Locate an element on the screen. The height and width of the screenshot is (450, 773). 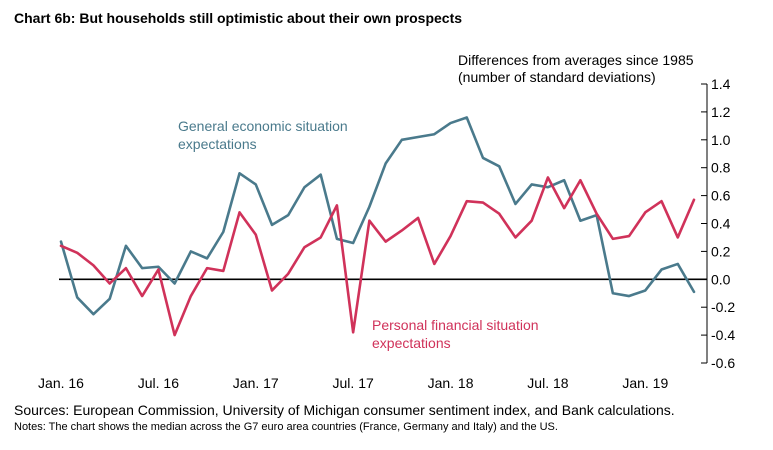
x-tick-label: Jan. 17 is located at coordinates (256, 383).